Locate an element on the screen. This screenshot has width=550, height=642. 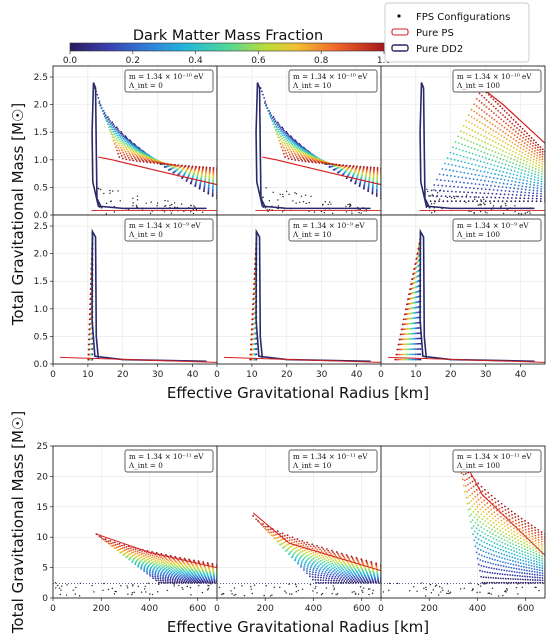
x-tick-label: 20 is located at coordinates (451, 375).